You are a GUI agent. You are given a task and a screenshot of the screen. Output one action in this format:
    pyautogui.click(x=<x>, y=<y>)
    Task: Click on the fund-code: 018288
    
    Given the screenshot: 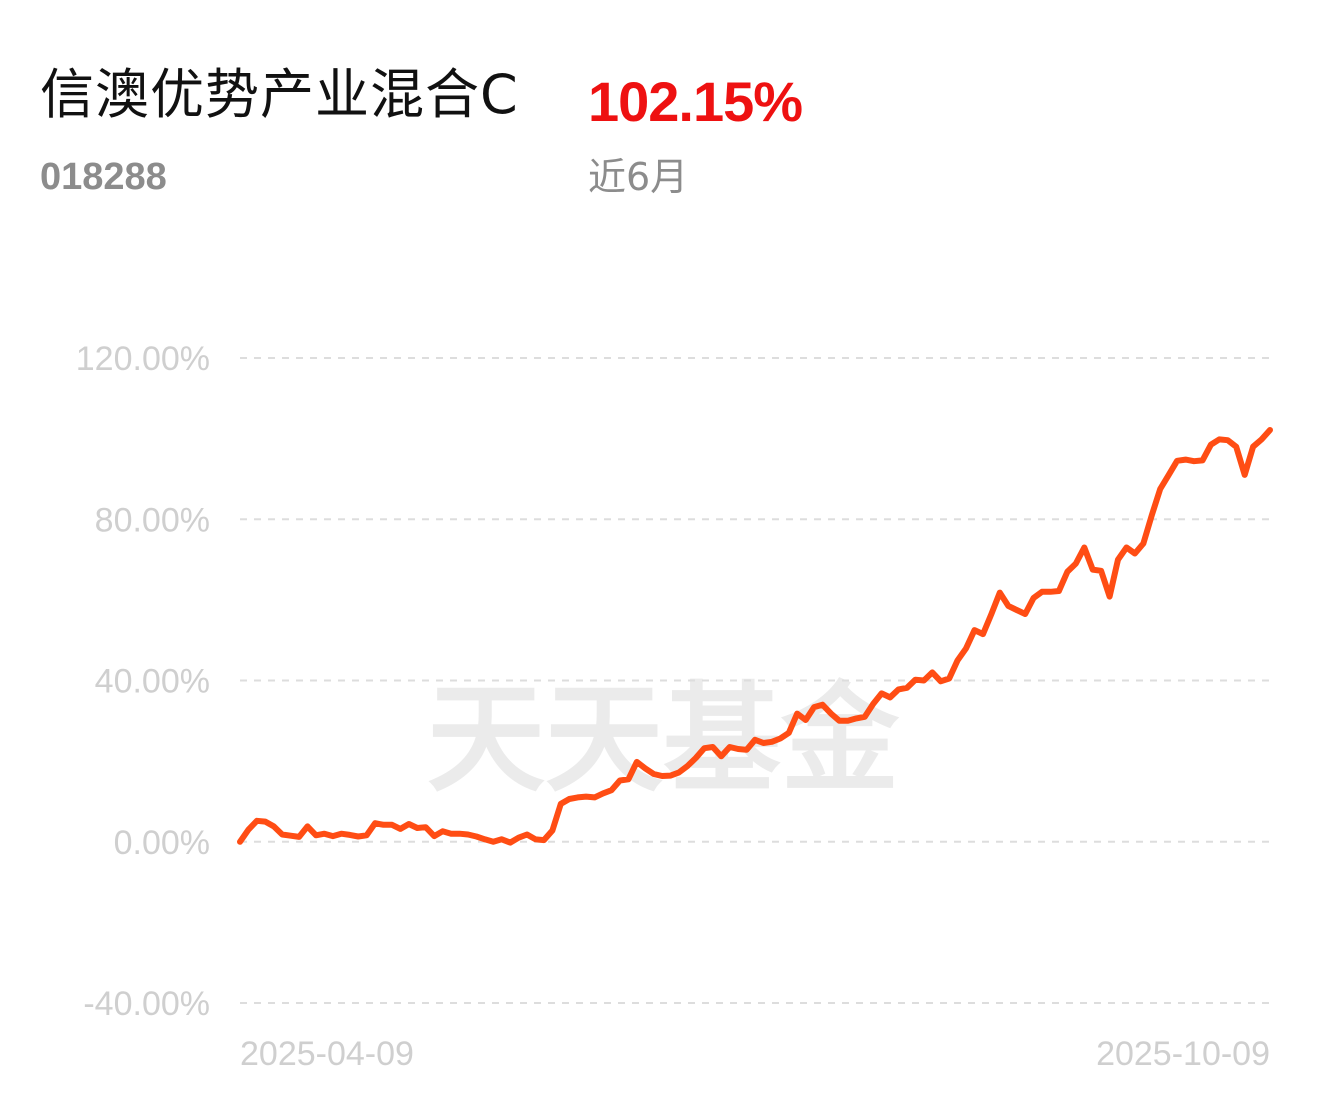 What is the action you would take?
    pyautogui.click(x=103, y=177)
    